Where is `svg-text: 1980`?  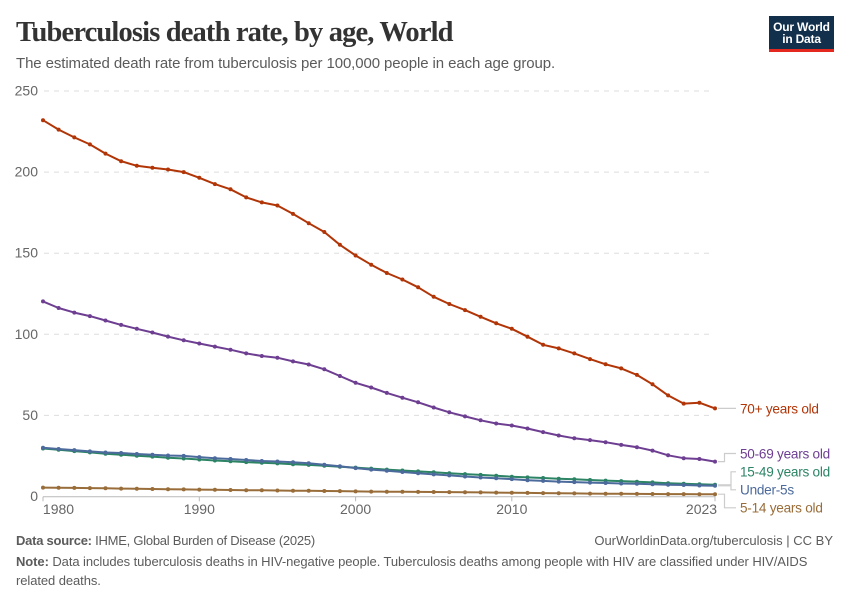
svg-text: 1980 is located at coordinates (58, 509).